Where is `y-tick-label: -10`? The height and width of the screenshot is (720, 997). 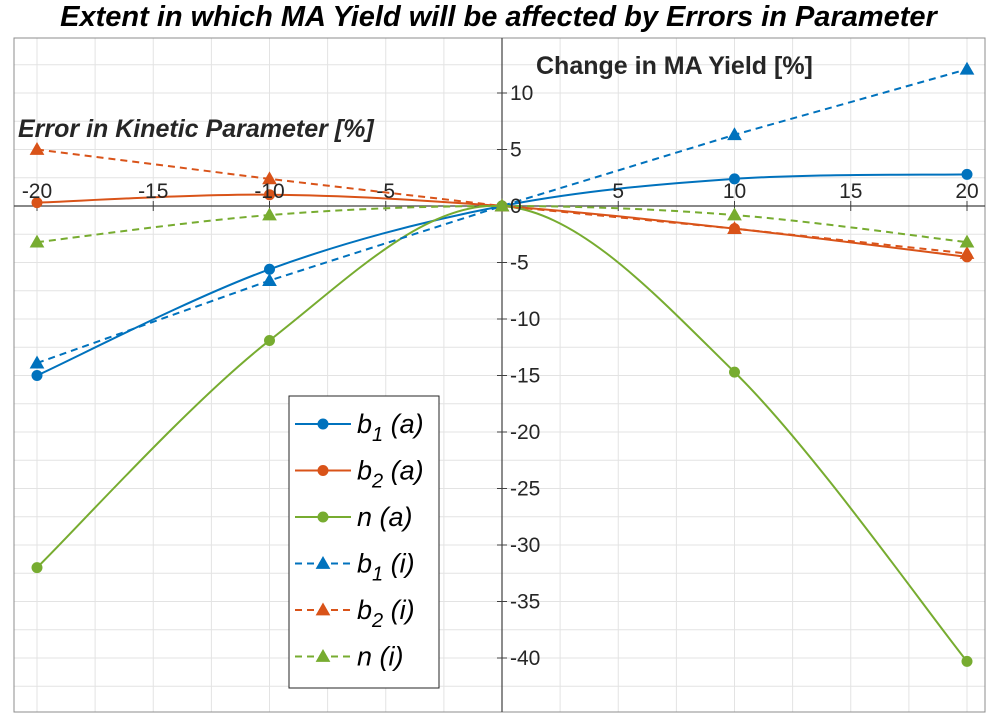
y-tick-label: -10 is located at coordinates (525, 319).